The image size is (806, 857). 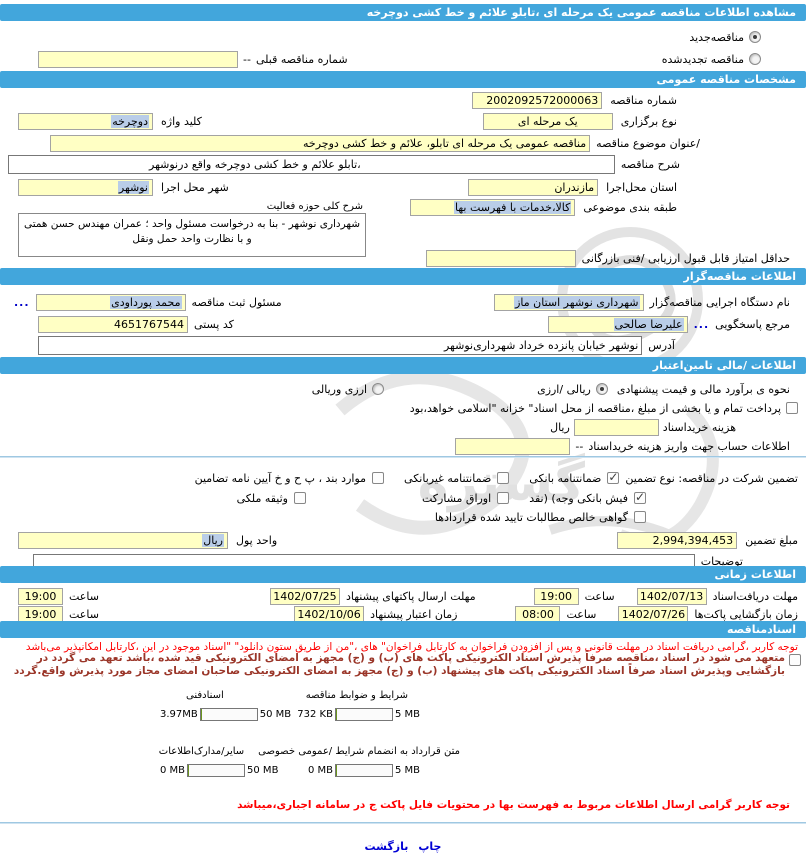 I want to click on tender-mode-new-row: مناقصه‌جدید, so click(x=403, y=37).